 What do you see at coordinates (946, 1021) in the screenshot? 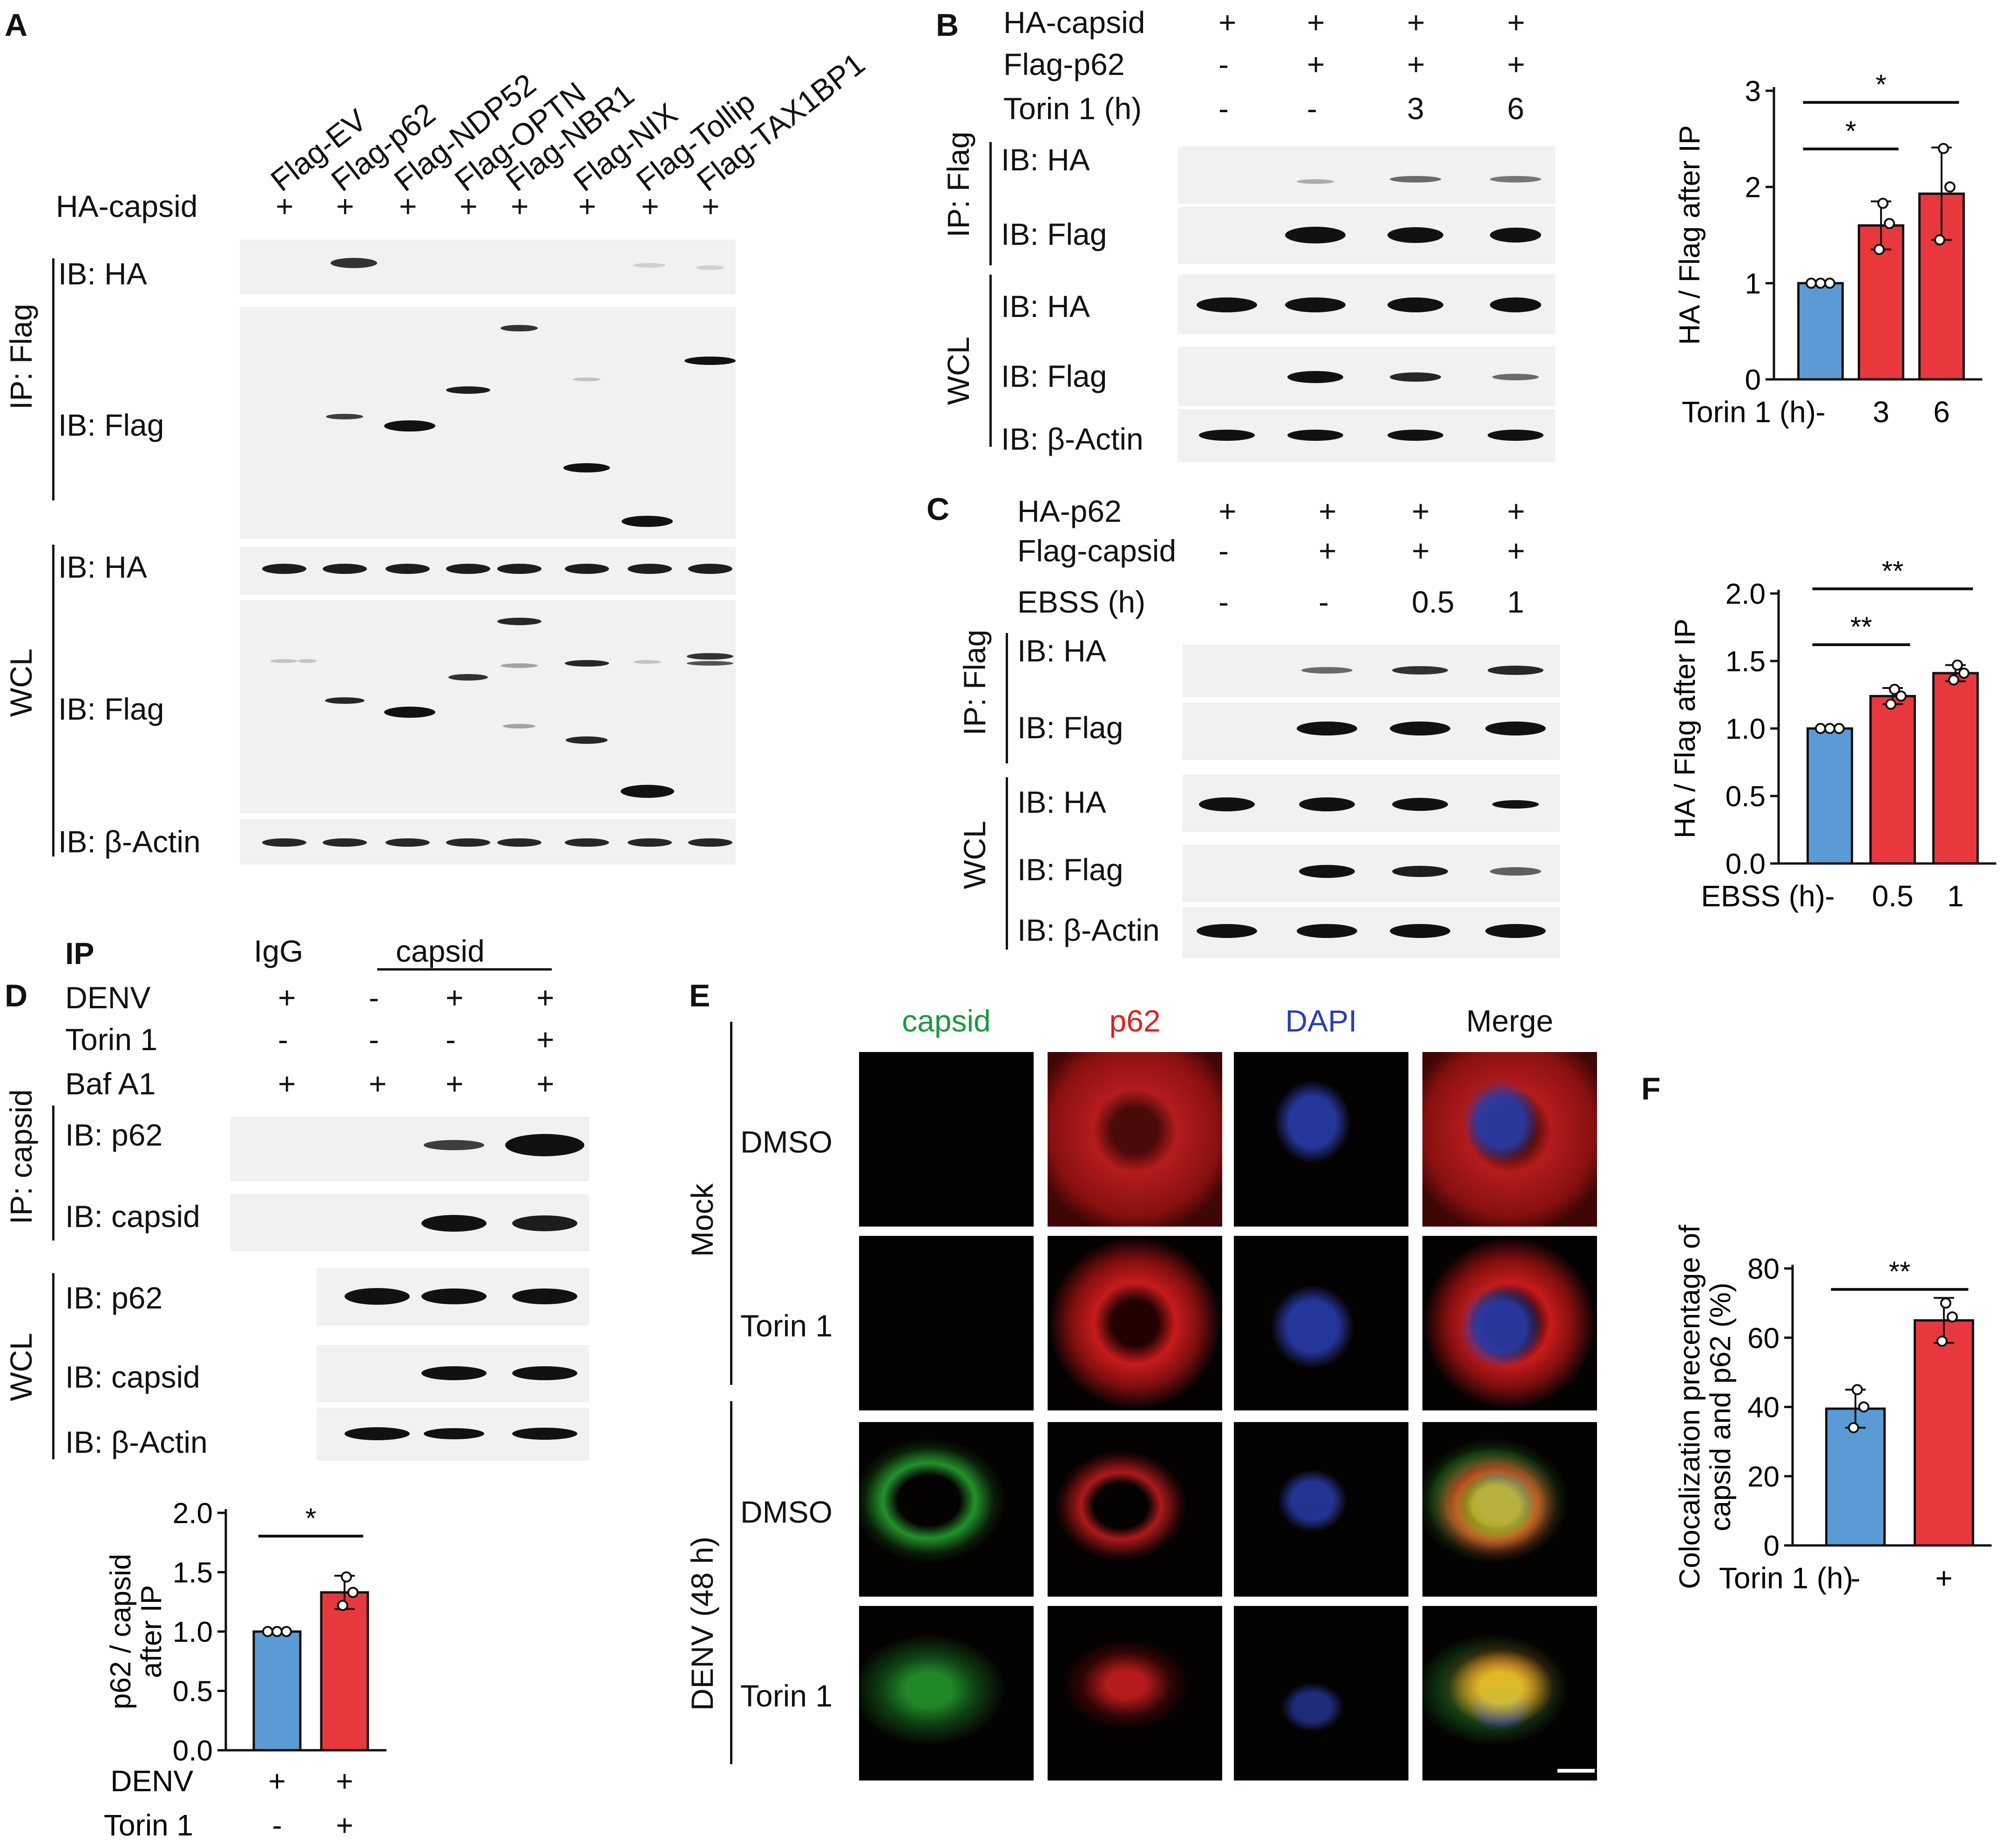
I see `panel-e-channel-label: capsid` at bounding box center [946, 1021].